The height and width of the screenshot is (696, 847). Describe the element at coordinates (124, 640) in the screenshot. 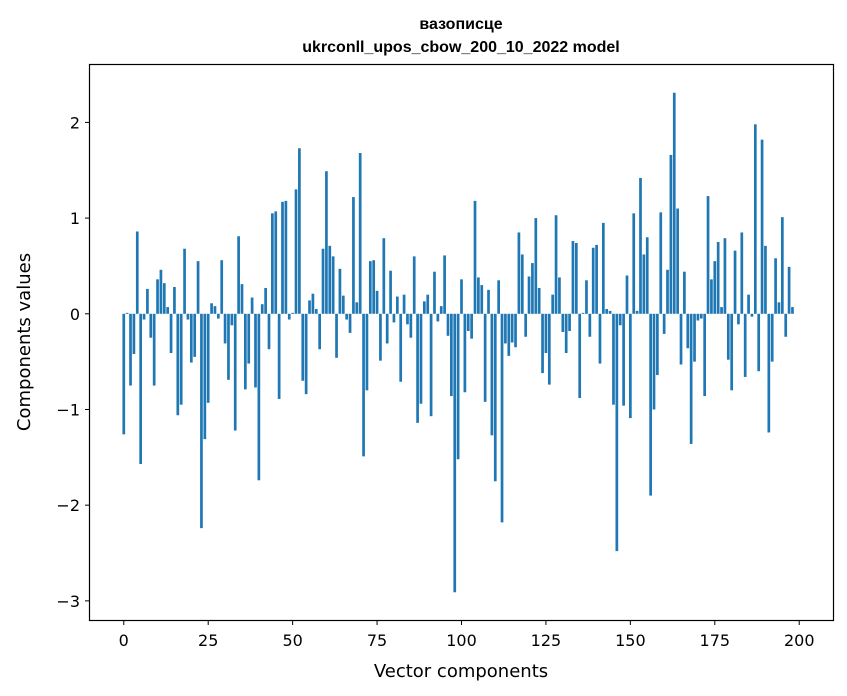

I see `x-tick-label: 0` at that location.